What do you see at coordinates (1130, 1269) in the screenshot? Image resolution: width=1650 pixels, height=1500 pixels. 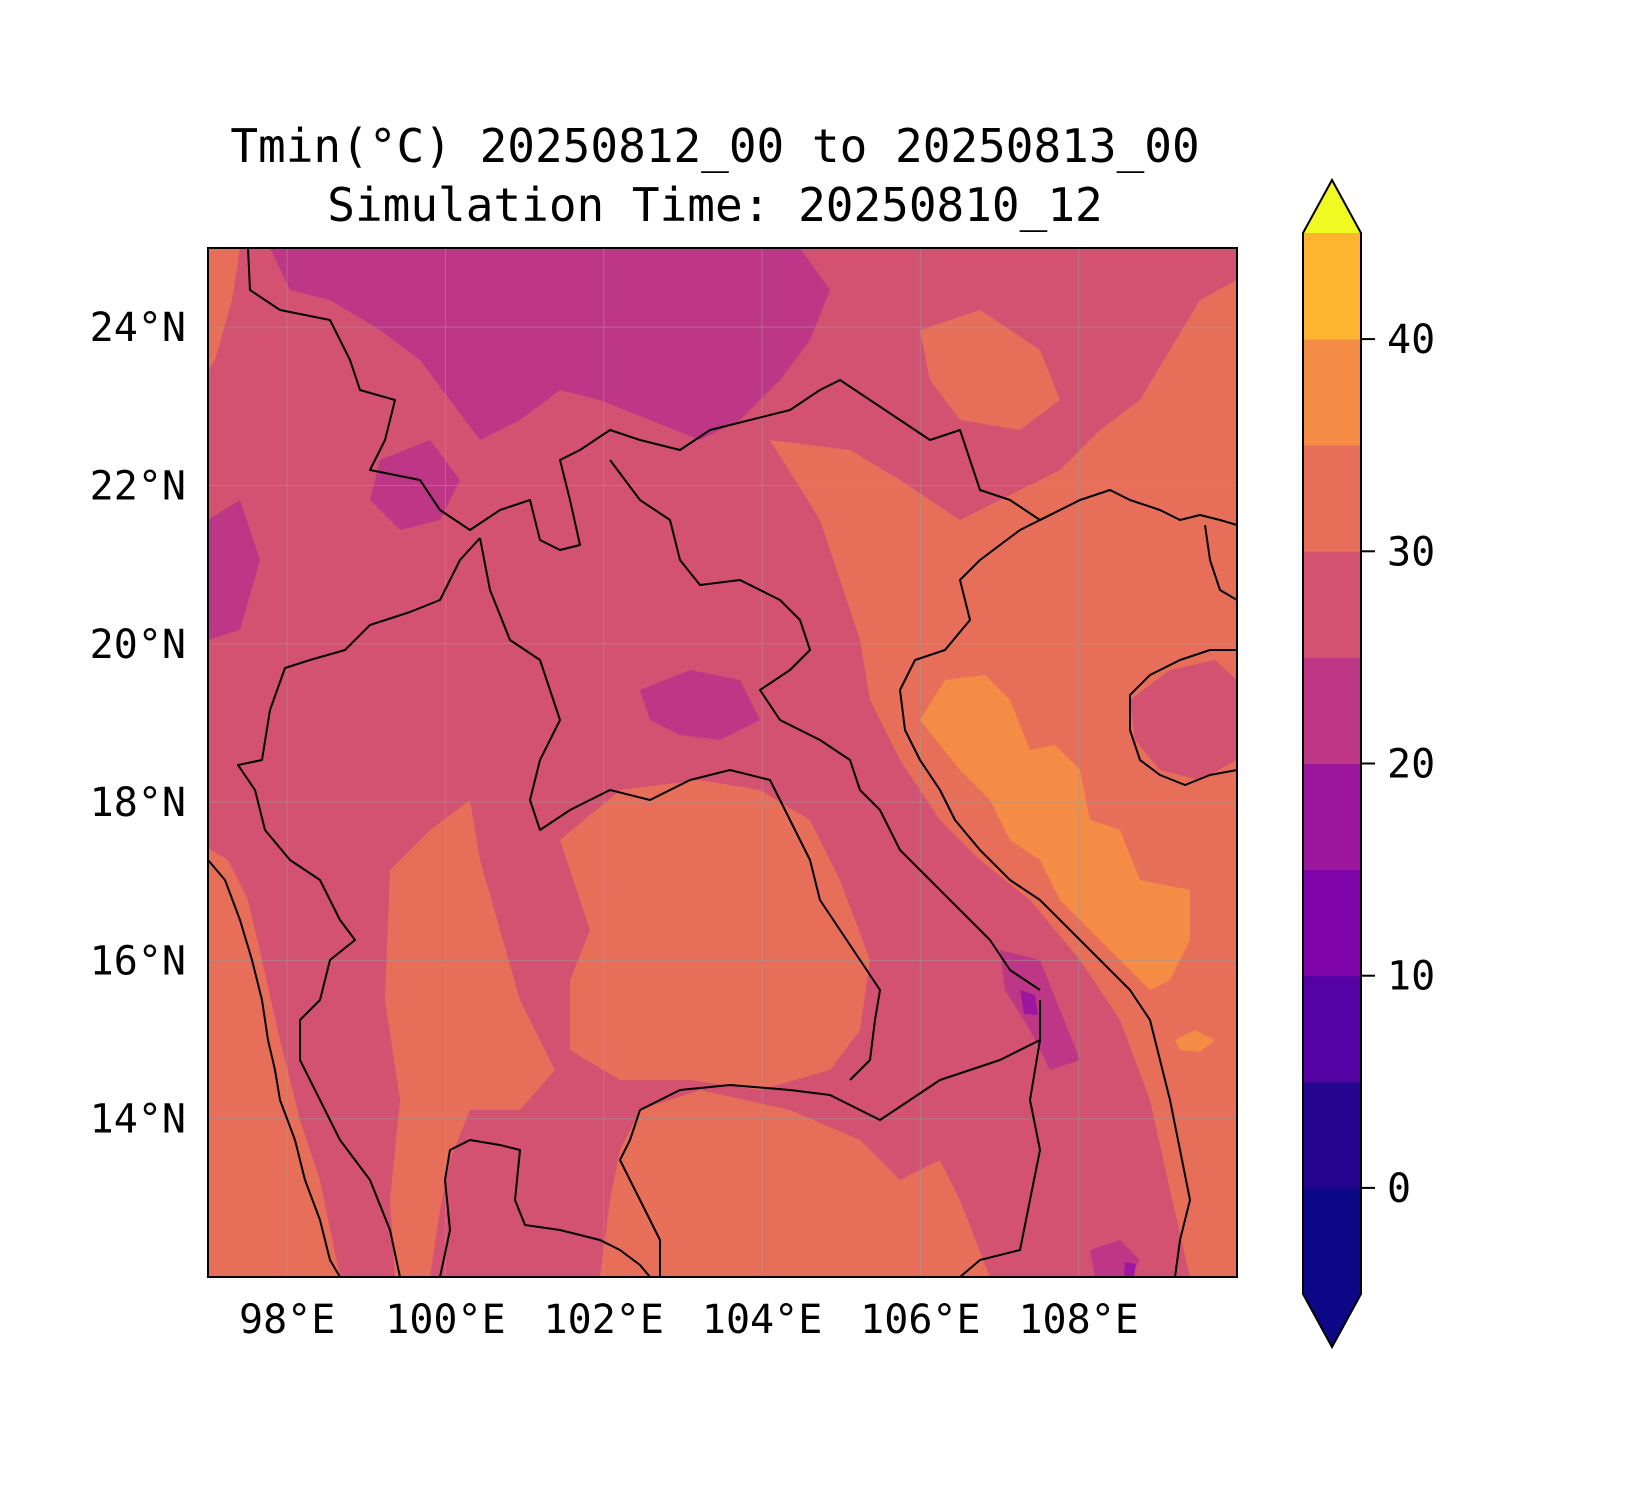 I see `field-10-15-b` at bounding box center [1130, 1269].